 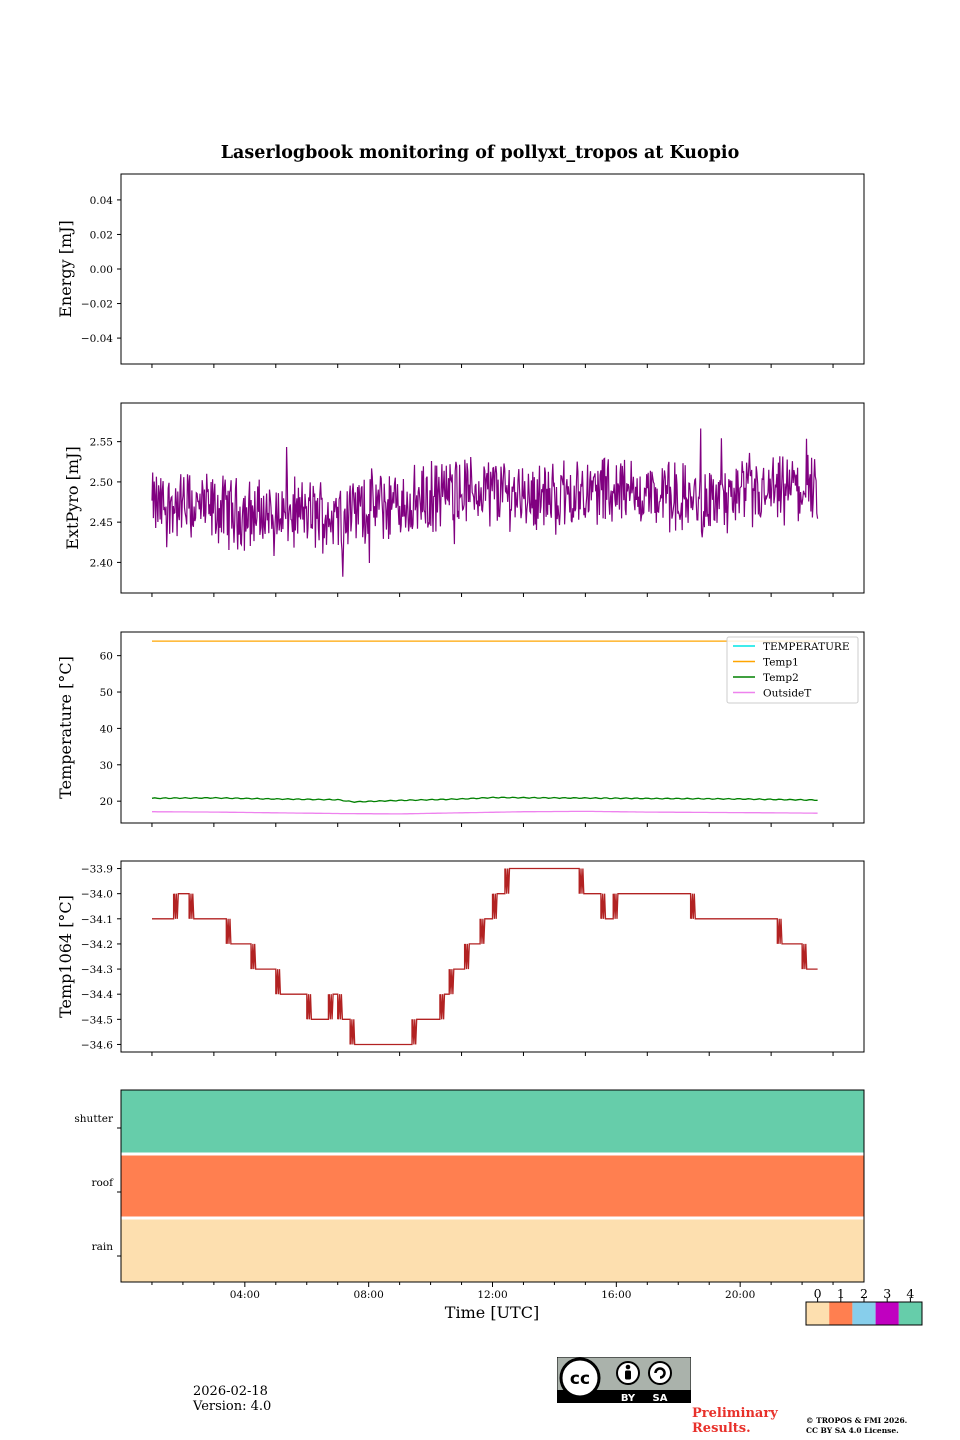 What do you see at coordinates (101, 483) in the screenshot?
I see `y-tick-label: 2.50` at bounding box center [101, 483].